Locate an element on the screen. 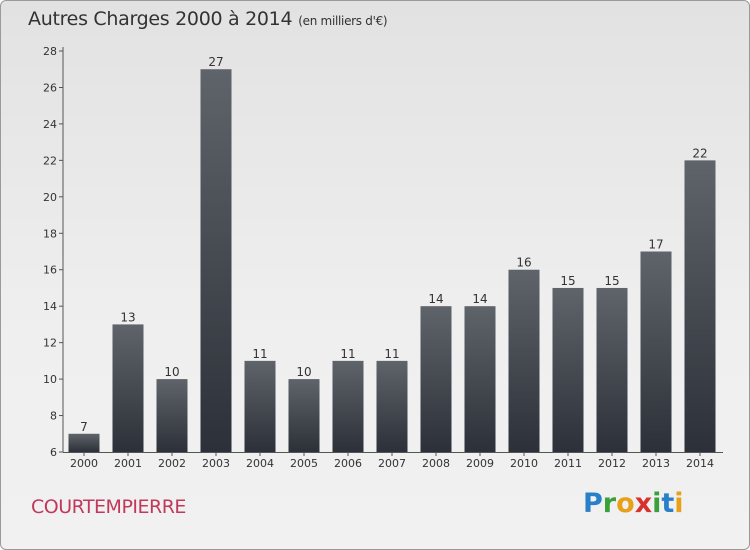 Image resolution: width=750 pixels, height=550 pixels. y-tick-label: 12 is located at coordinates (50, 343).